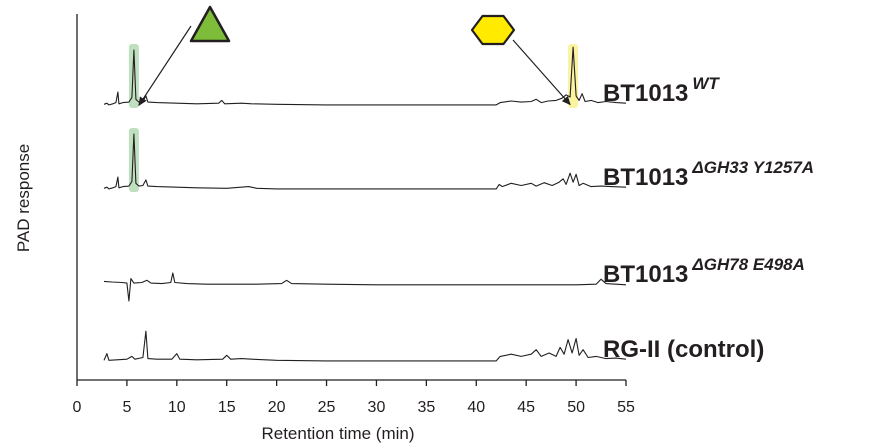  What do you see at coordinates (165, 66) in the screenshot?
I see `triangle-arrow` at bounding box center [165, 66].